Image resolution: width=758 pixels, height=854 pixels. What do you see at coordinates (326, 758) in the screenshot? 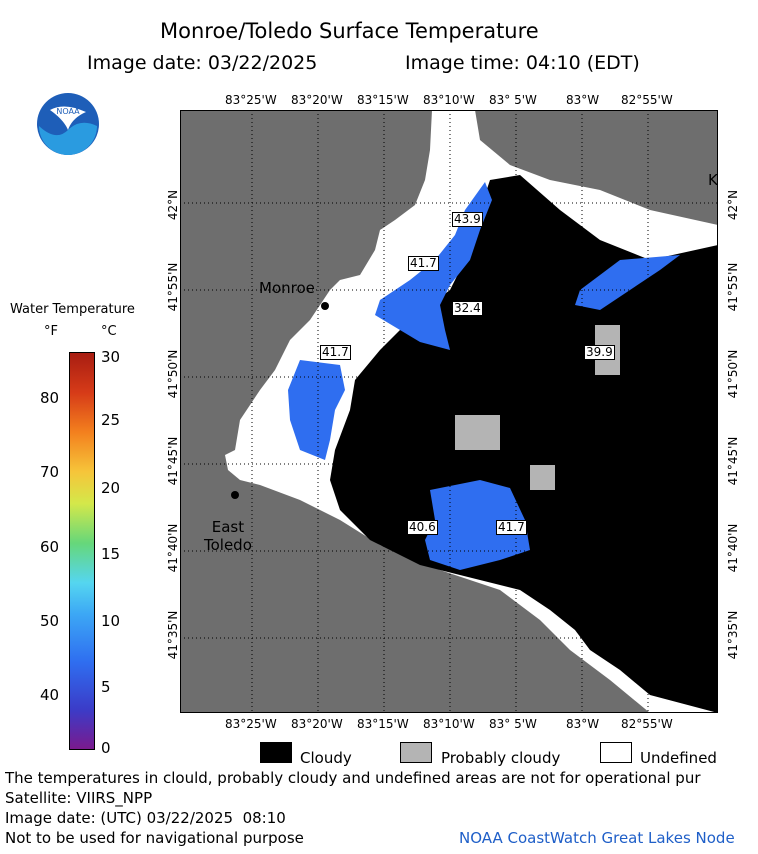
I see `key-label-cloudy: Cloudy` at bounding box center [326, 758].